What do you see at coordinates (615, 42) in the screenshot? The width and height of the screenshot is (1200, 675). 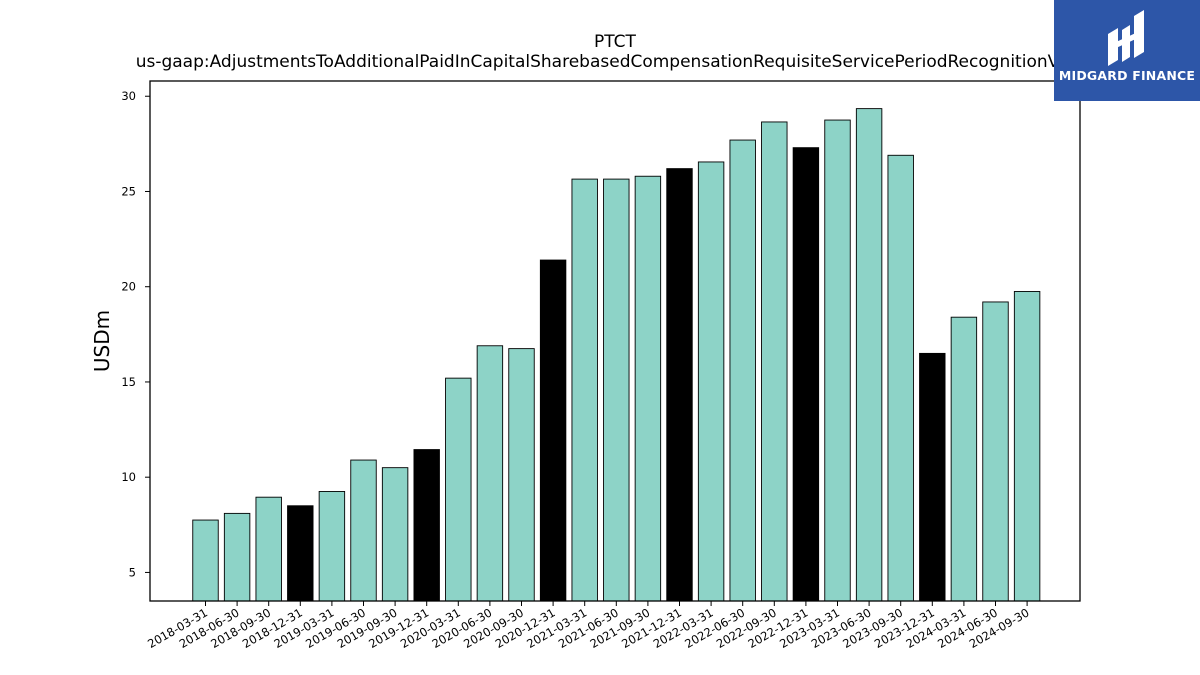 I see `chart-title-ticker: PTCT` at bounding box center [615, 42].